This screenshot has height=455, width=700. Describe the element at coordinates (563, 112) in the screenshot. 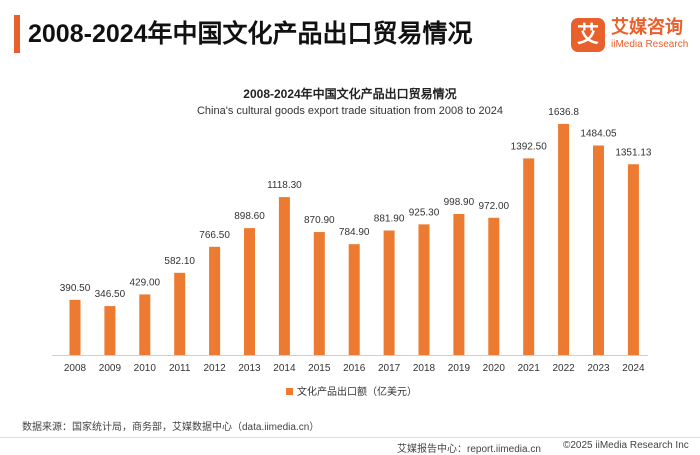

I see `data-label-2022: 1636.8` at that location.